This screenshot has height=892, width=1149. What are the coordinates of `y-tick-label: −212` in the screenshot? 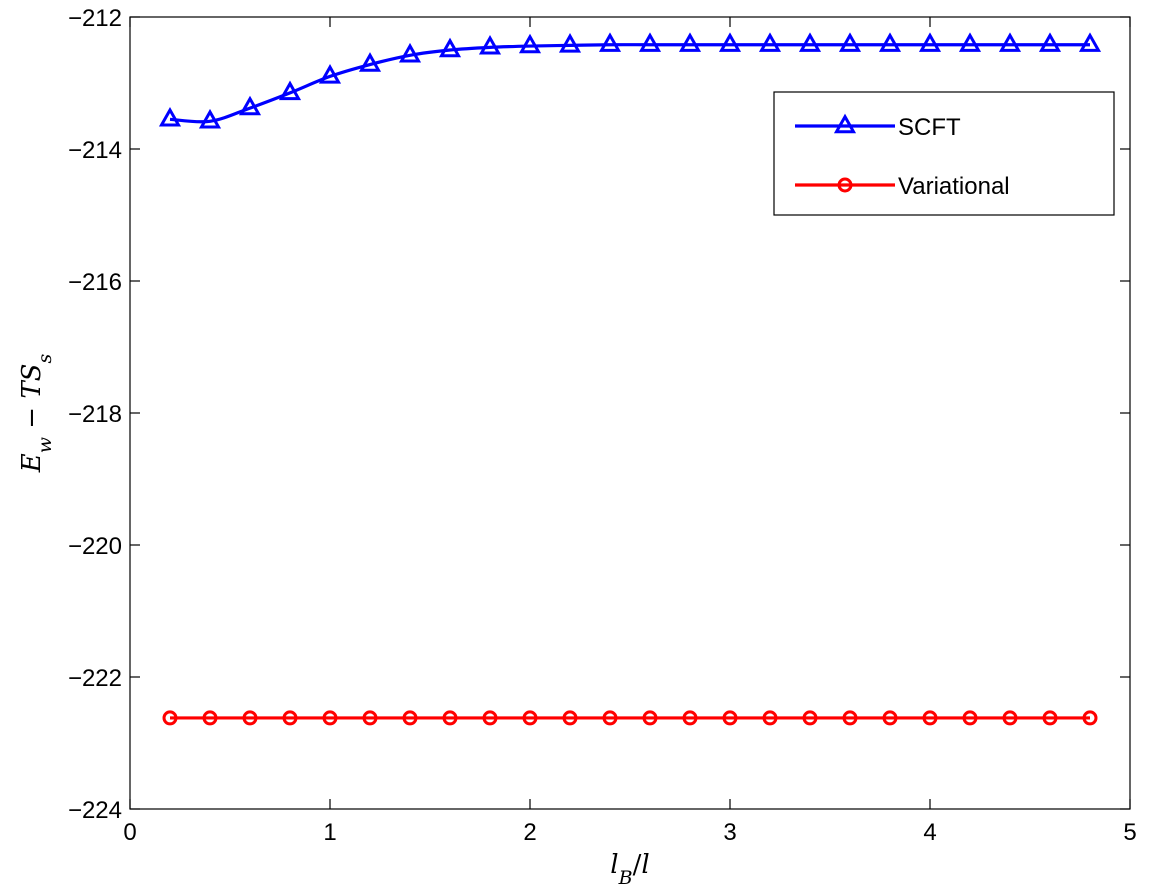 It's located at (95, 18).